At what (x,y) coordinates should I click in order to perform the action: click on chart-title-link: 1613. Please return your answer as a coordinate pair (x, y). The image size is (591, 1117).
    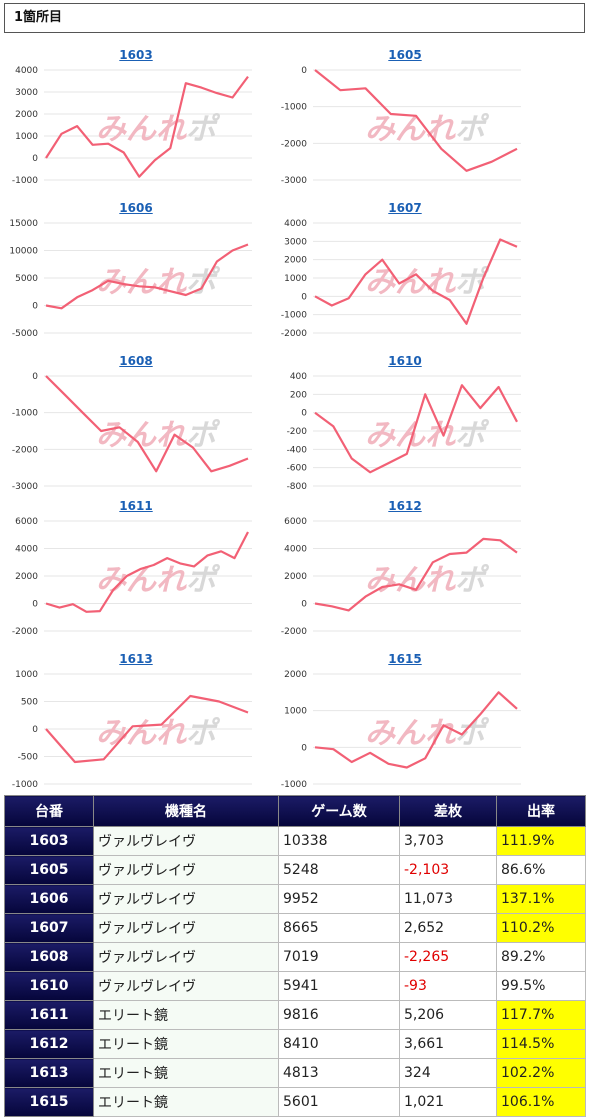
    Looking at the image, I should click on (136, 659).